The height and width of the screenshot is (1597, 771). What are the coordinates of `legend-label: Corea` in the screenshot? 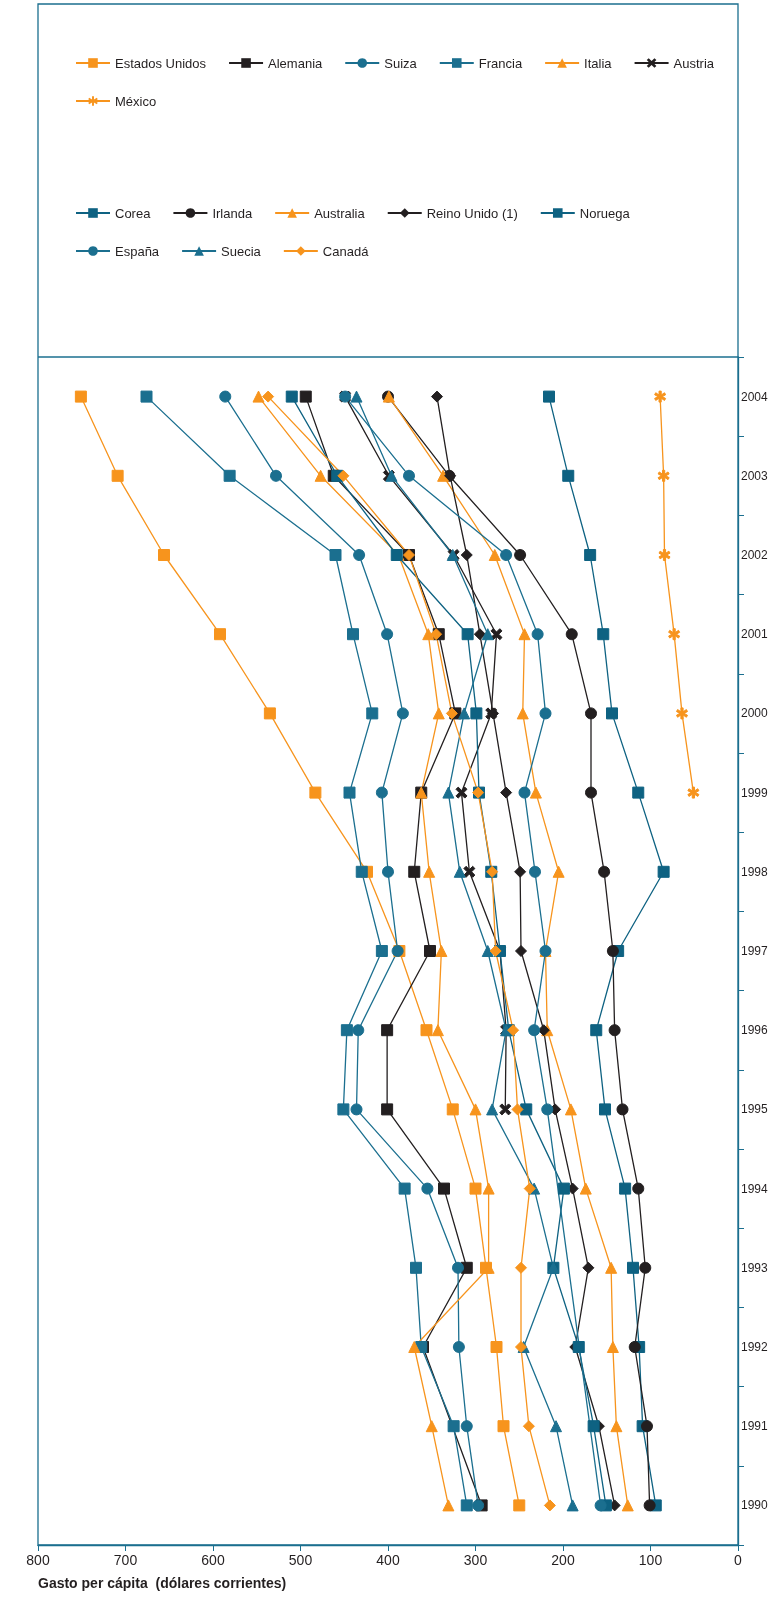 It's located at (133, 213).